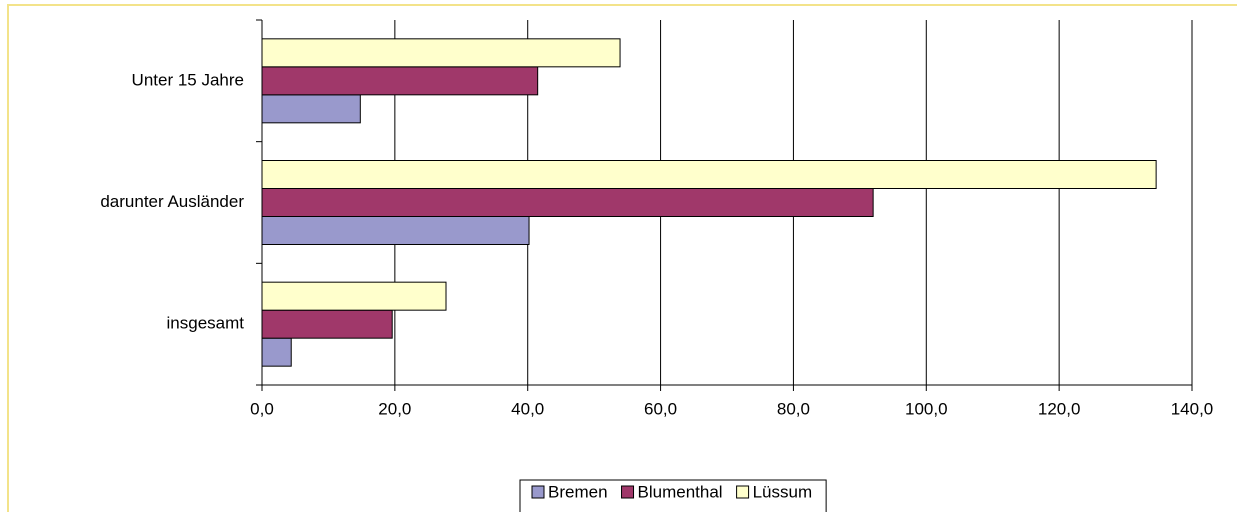 The height and width of the screenshot is (512, 1237). Describe the element at coordinates (262, 408) in the screenshot. I see `x-tick-label: 0,0` at that location.